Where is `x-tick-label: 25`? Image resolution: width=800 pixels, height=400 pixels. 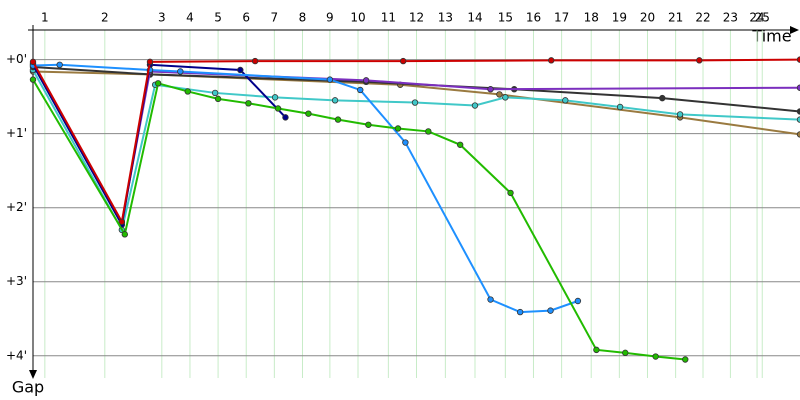
x-tick-label: 25 is located at coordinates (762, 18).